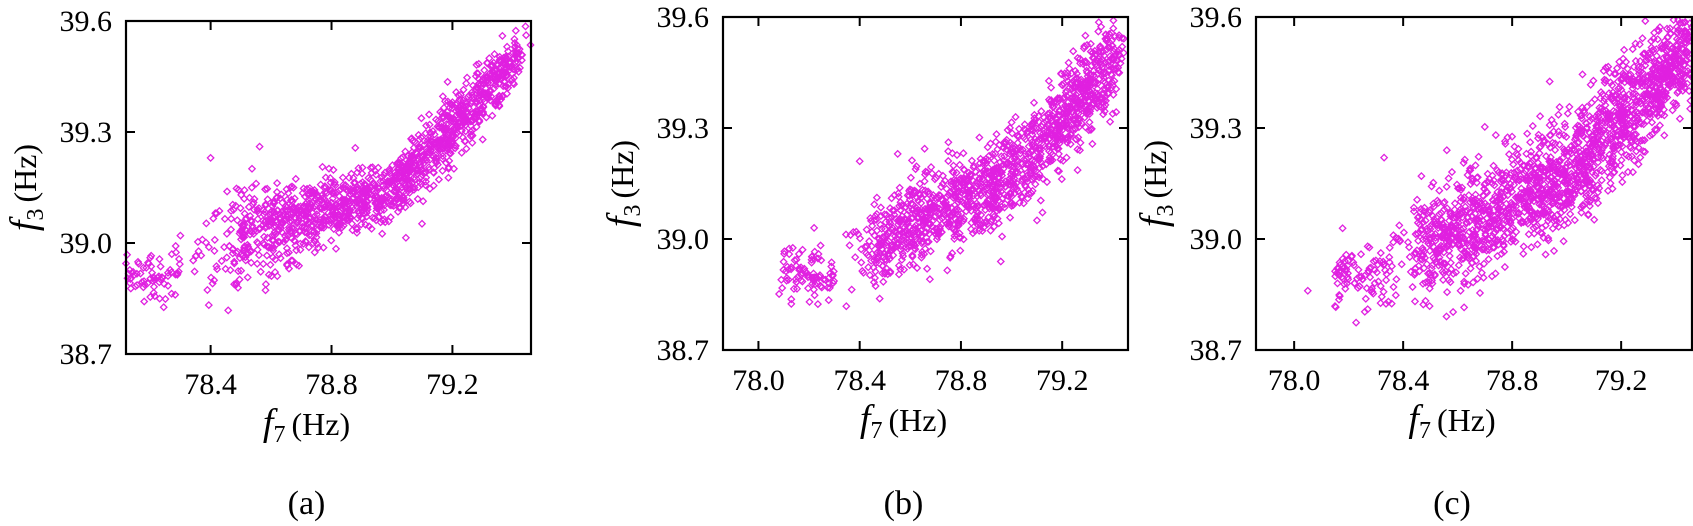  Describe the element at coordinates (903, 421) in the screenshot. I see `x-axis-label: f7 (Hz)` at that location.